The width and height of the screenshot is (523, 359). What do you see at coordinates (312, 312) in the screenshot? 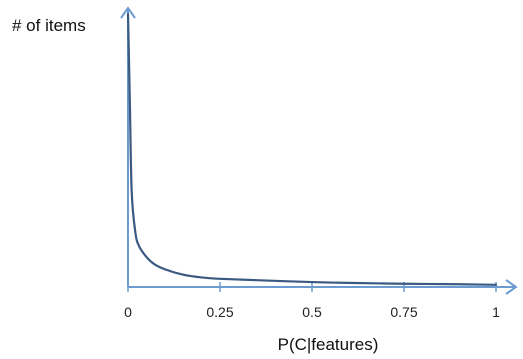
I see `x-tick-label: 0.5` at bounding box center [312, 312].